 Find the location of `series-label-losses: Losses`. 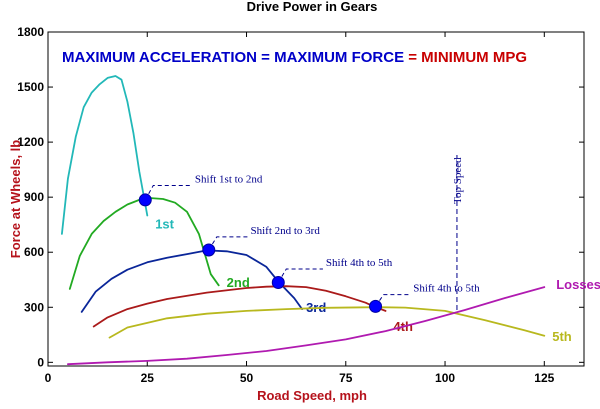

series-label-losses: Losses is located at coordinates (578, 284).